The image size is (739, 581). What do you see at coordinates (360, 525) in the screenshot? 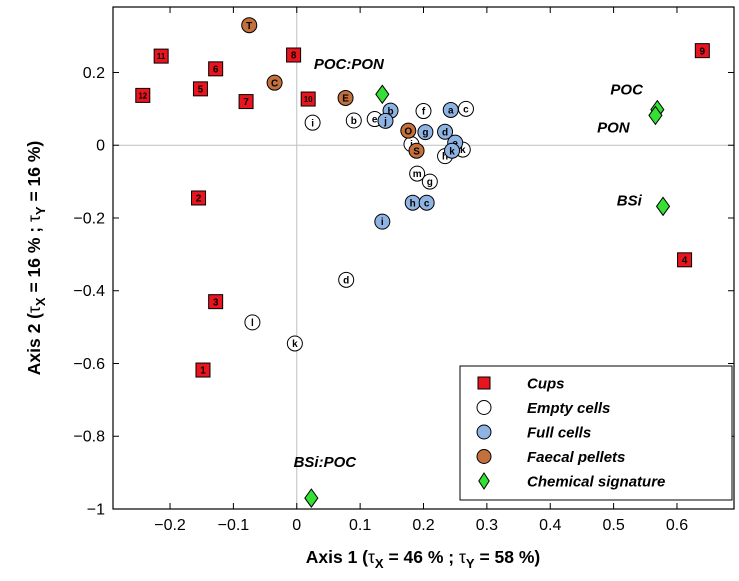
I see `x-tick-label: 0.1` at bounding box center [360, 525].